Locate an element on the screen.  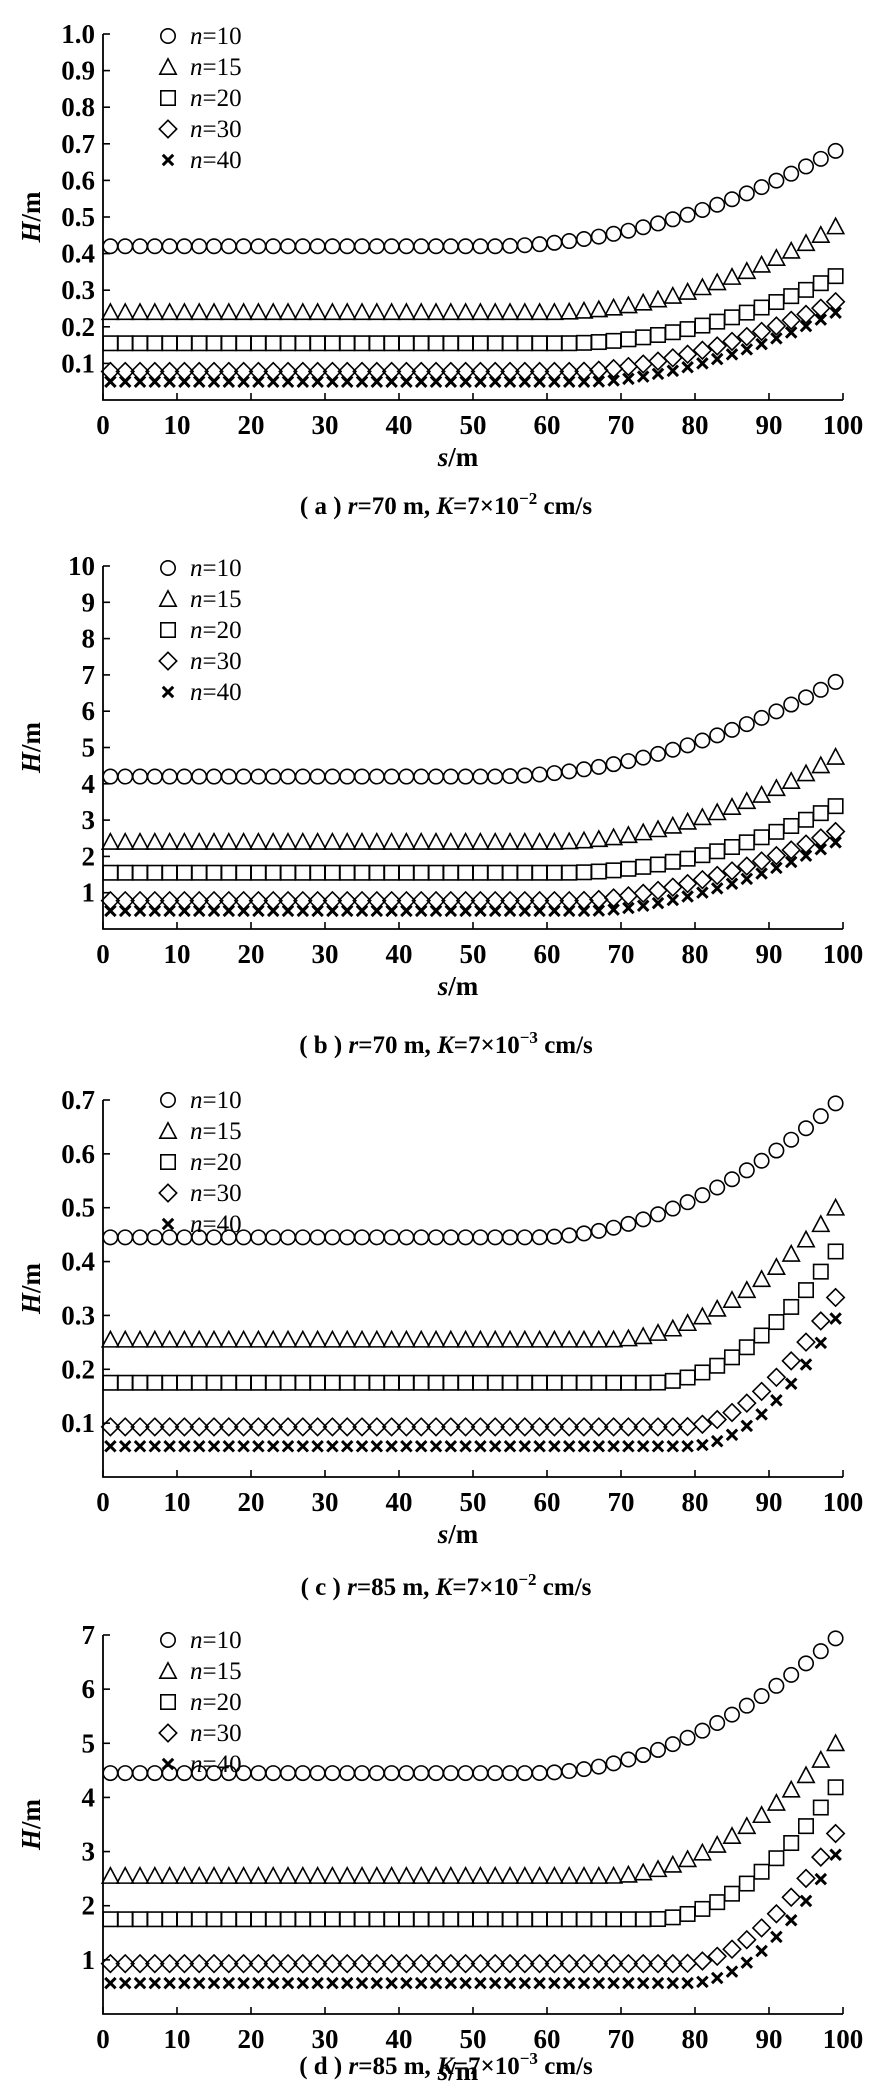
legend-label: n=10 is located at coordinates (216, 568).